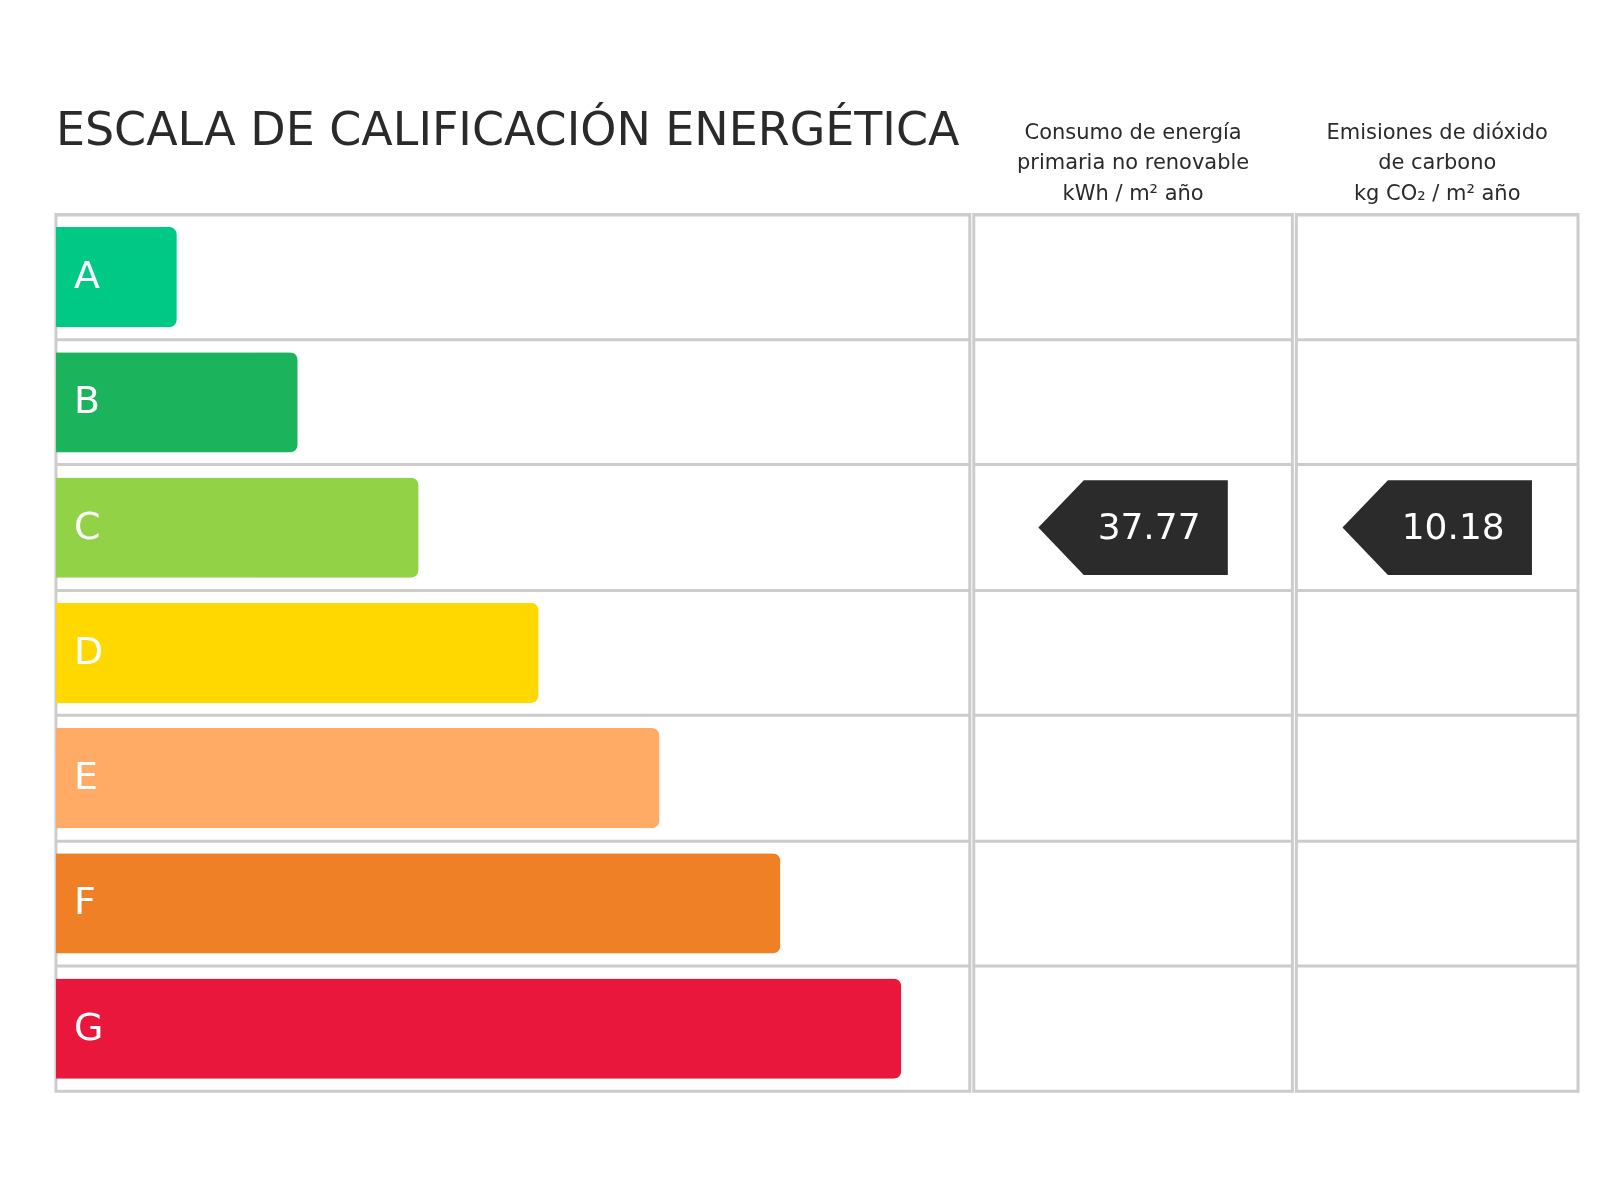 The width and height of the screenshot is (1600, 1200). I want to click on chart-title: ESCALA DE CALIFICACIÓN ENERGÉTICA, so click(507, 128).